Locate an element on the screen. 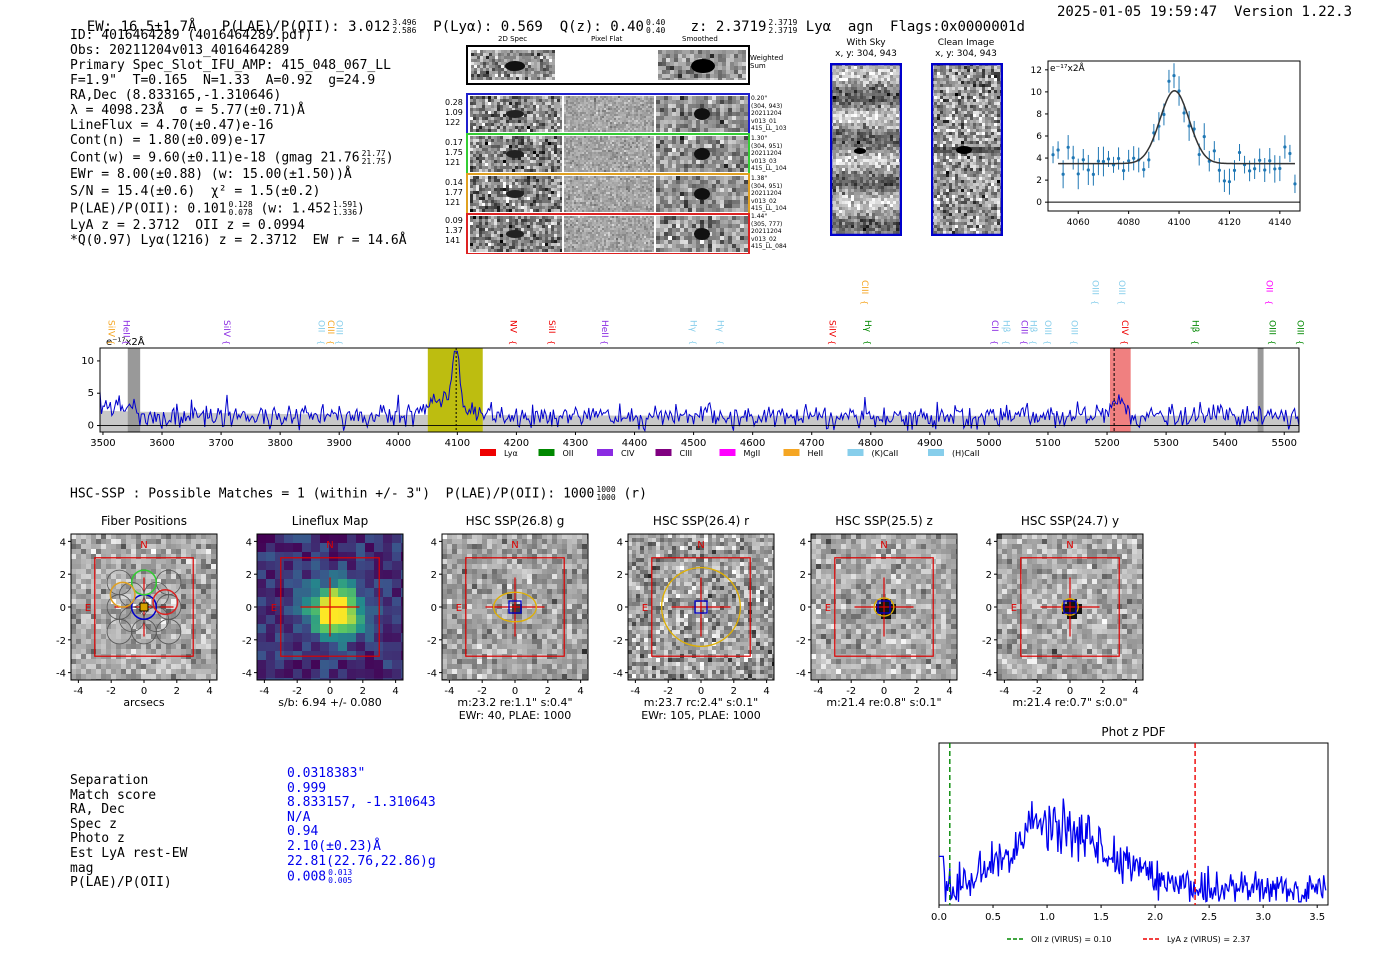 The image size is (1400, 953). zoom-ytick-label: 8 is located at coordinates (1039, 115).